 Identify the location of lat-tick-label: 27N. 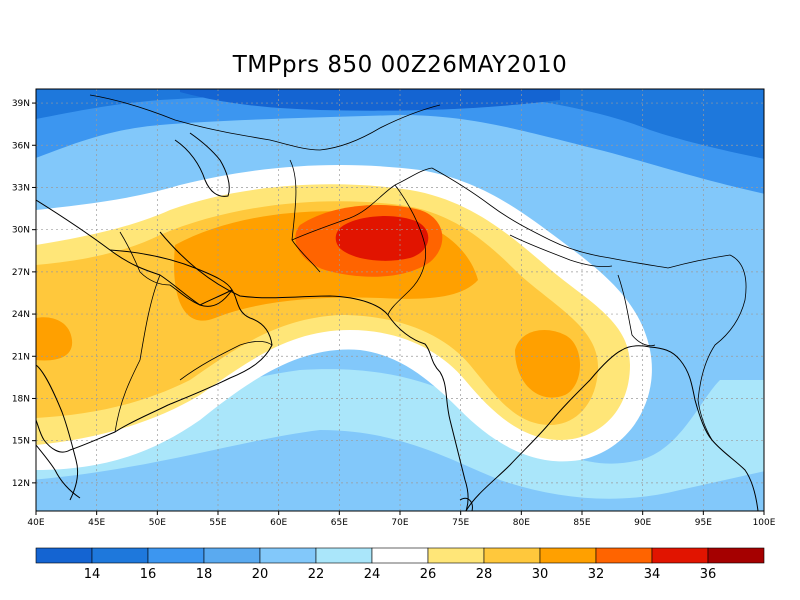
(21, 273).